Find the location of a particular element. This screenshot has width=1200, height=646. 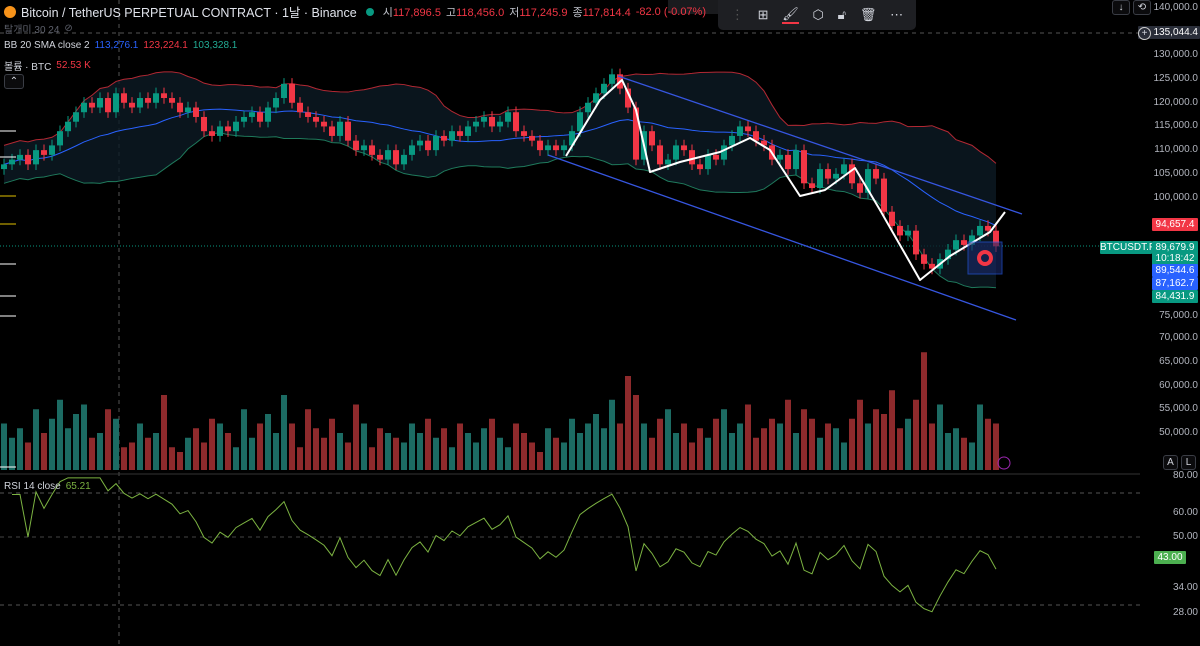

price-axis-label: 115,000.0 is located at coordinates (1176, 126).